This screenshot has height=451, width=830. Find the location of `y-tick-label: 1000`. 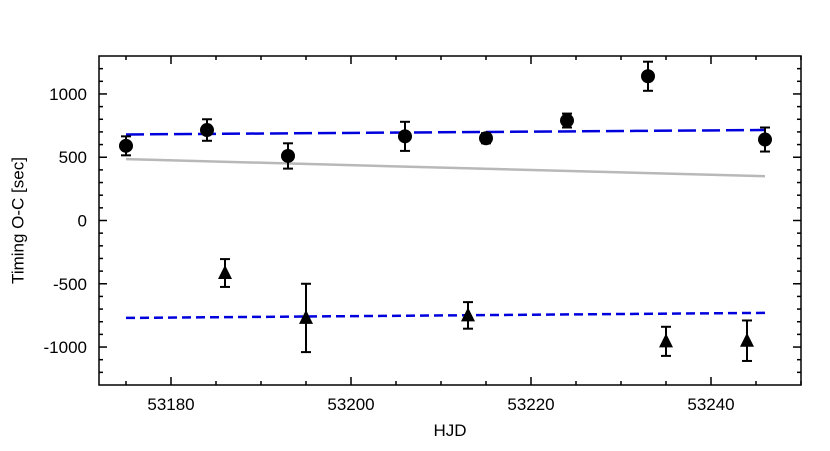

y-tick-label: 1000 is located at coordinates (68, 94).